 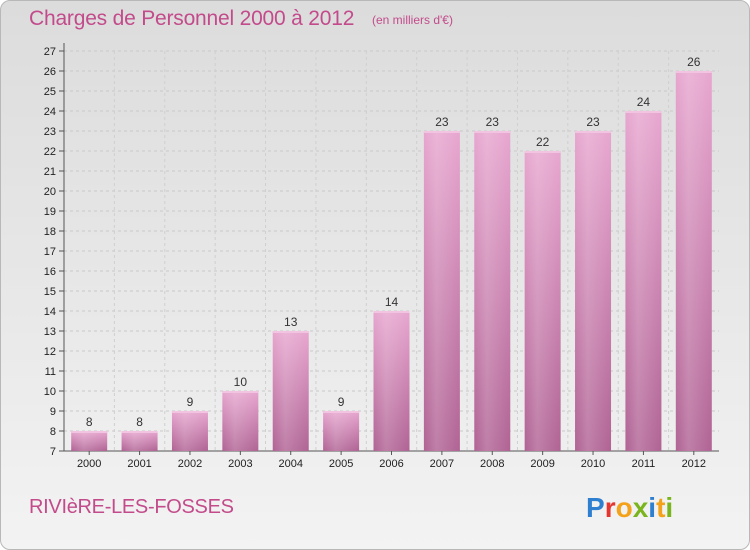 What do you see at coordinates (50, 352) in the screenshot?
I see `y-tick-label: 12` at bounding box center [50, 352].